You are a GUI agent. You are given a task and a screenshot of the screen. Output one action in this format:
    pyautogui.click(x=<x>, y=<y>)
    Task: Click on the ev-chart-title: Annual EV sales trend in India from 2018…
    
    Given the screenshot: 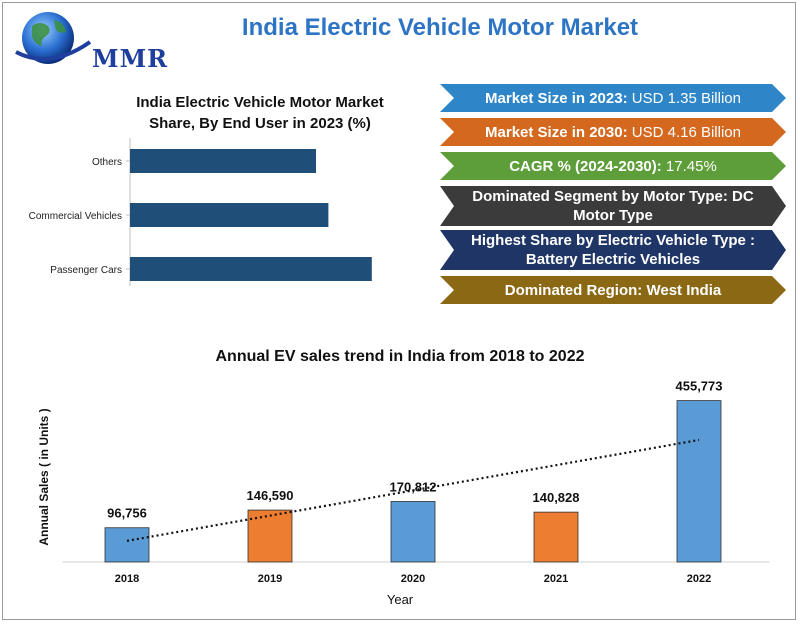 What is the action you would take?
    pyautogui.click(x=400, y=356)
    